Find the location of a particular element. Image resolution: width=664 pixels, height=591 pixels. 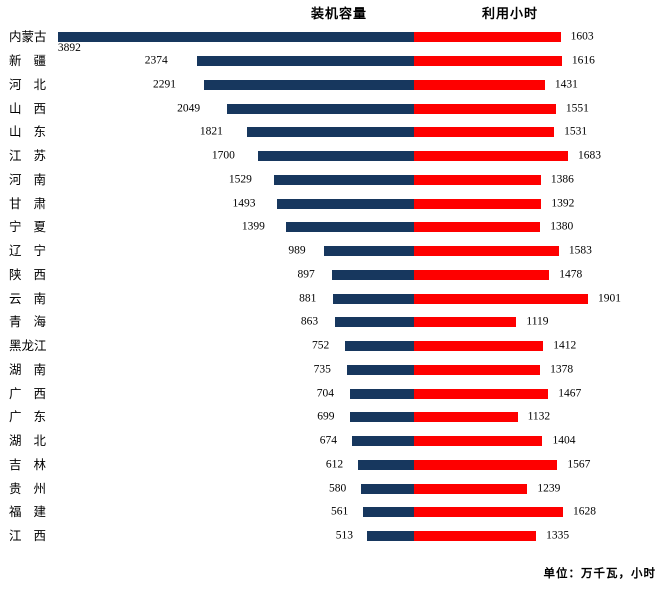

category-label: 辽宁 is located at coordinates (27, 251).